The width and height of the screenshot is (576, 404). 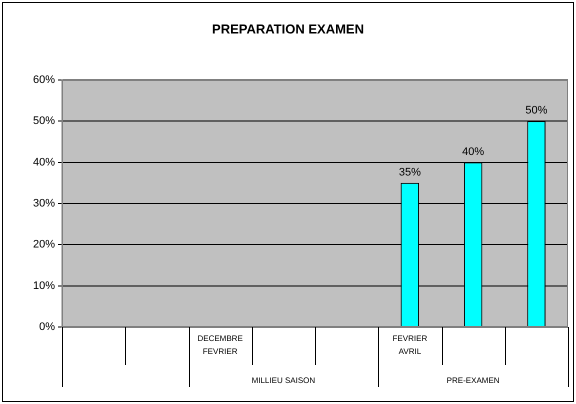 What do you see at coordinates (44, 286) in the screenshot?
I see `y-tick-label: 10%` at bounding box center [44, 286].